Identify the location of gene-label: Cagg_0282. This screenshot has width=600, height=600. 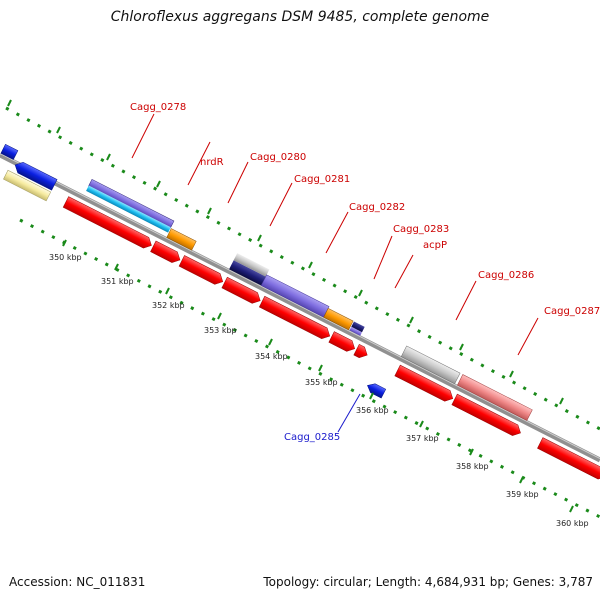
(377, 207).